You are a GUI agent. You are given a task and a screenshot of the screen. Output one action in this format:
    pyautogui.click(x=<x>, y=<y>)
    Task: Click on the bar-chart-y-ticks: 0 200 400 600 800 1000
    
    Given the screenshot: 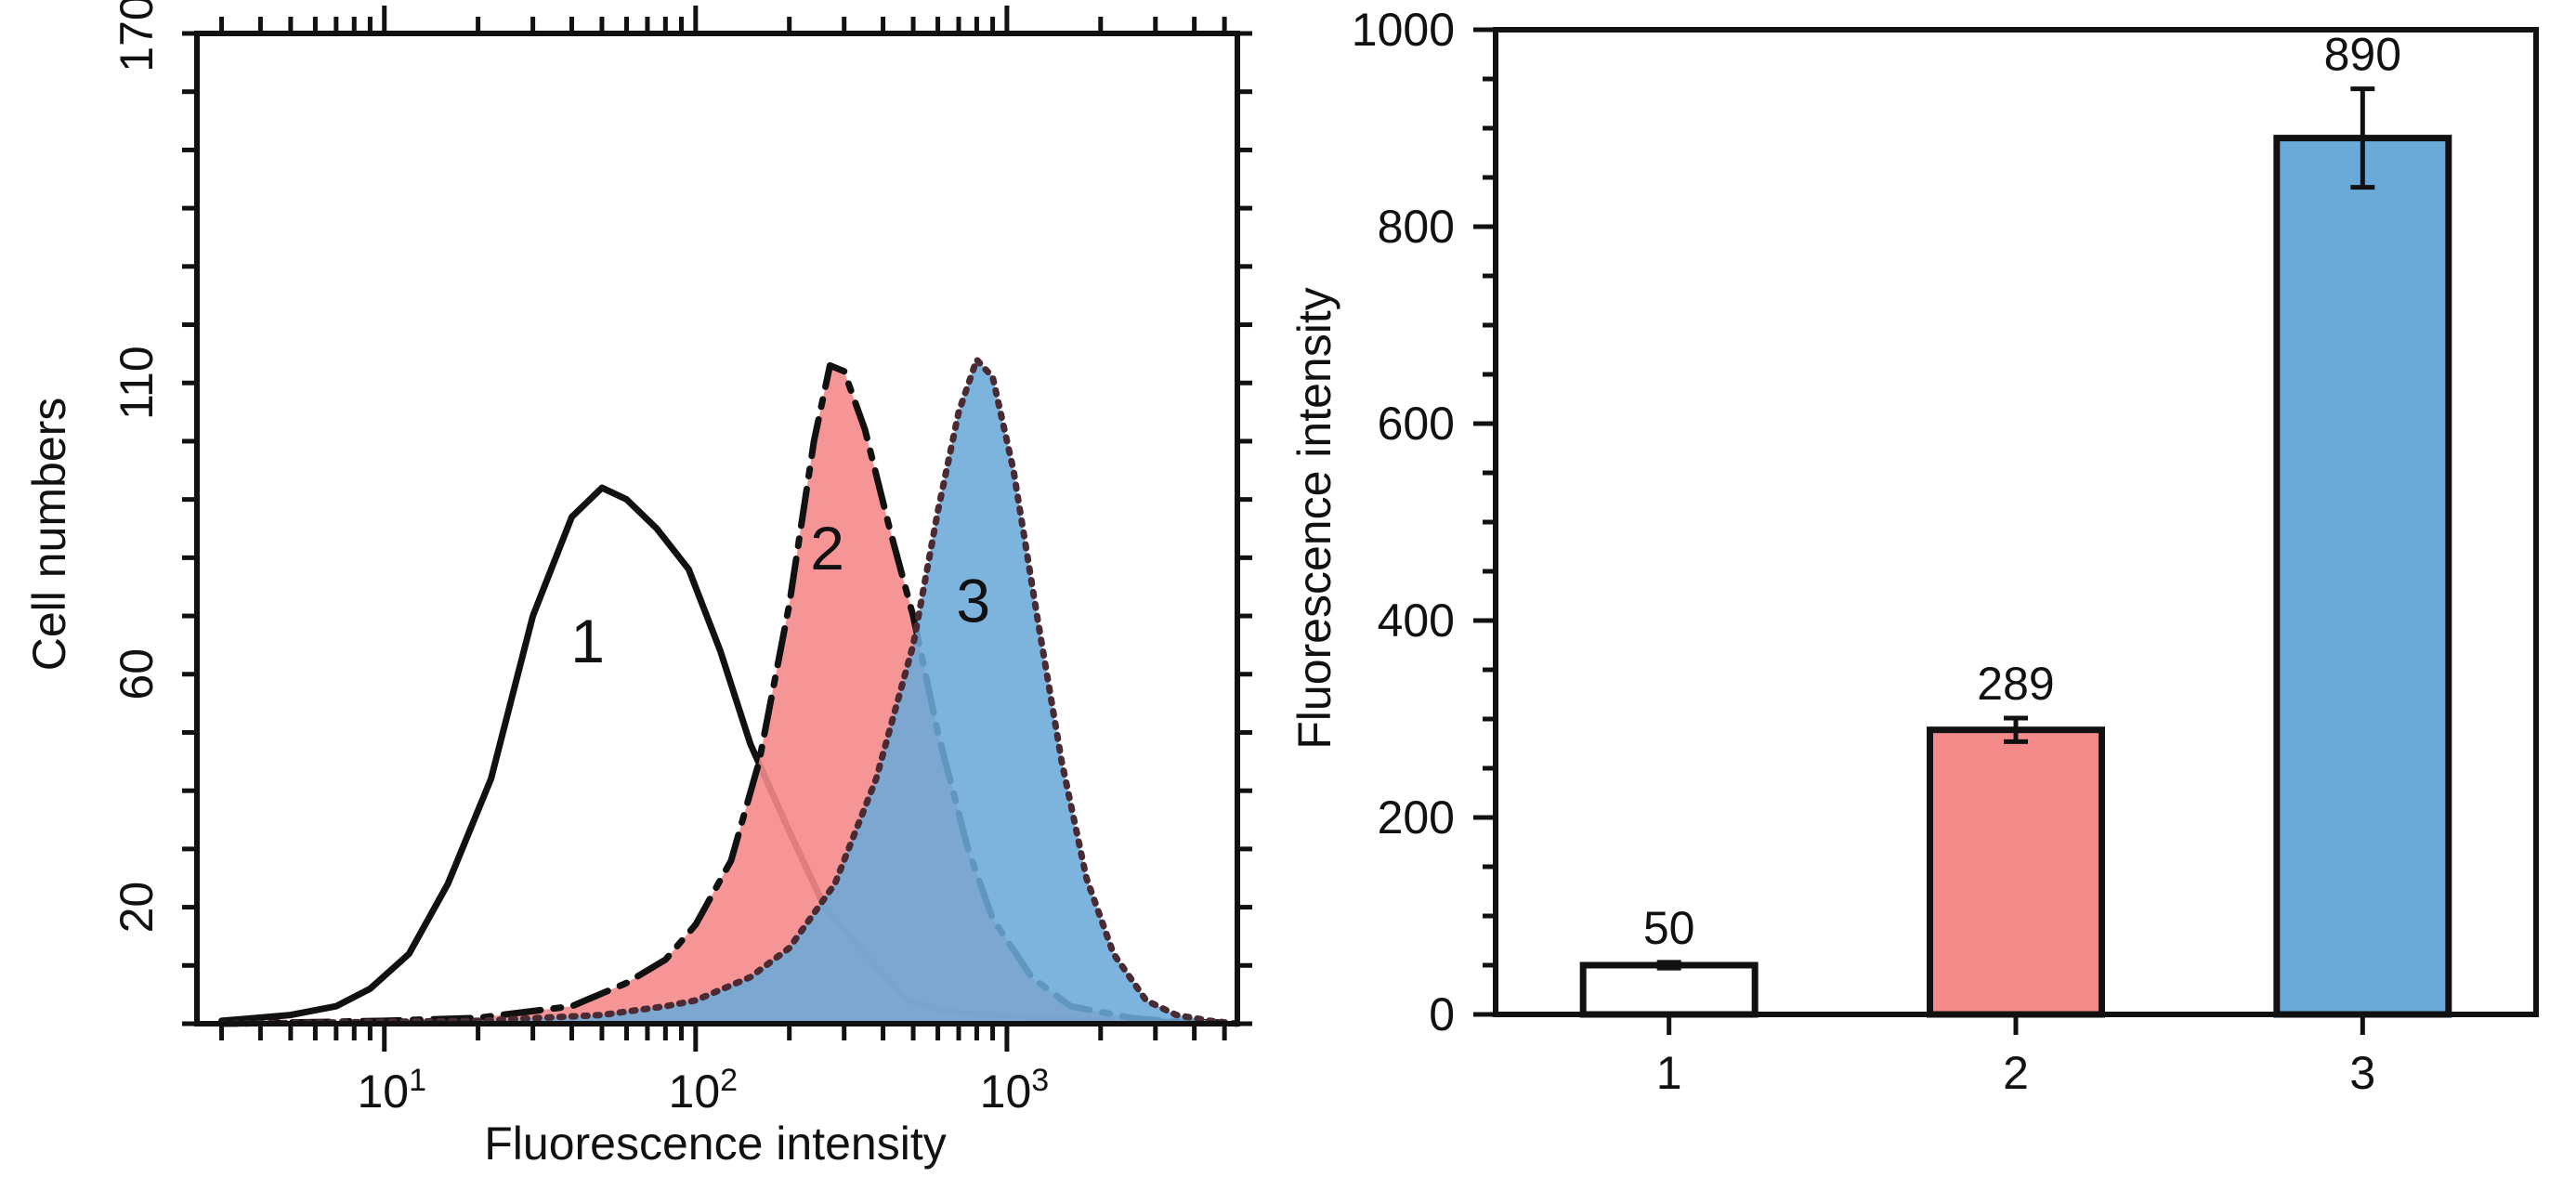 What is the action you would take?
    pyautogui.click(x=1403, y=522)
    